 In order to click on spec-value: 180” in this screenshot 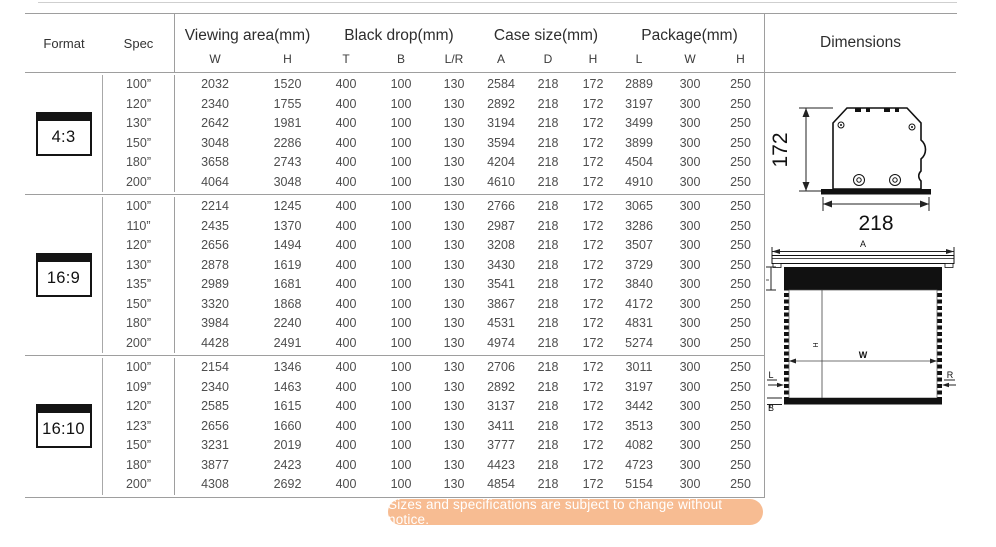, I will do `click(139, 324)`.